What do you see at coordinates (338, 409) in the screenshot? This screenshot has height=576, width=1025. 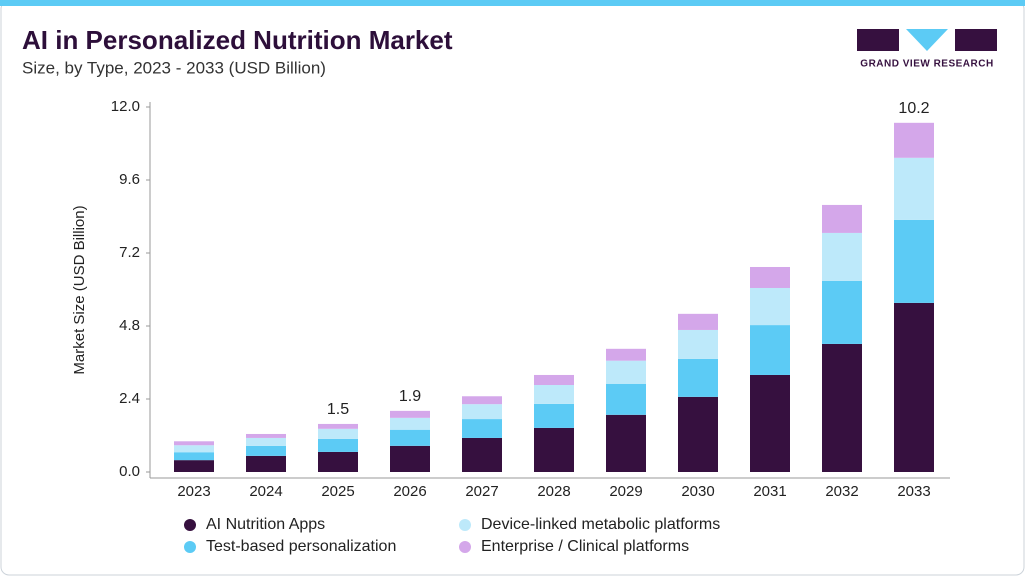 I see `total-label: 1.5` at bounding box center [338, 409].